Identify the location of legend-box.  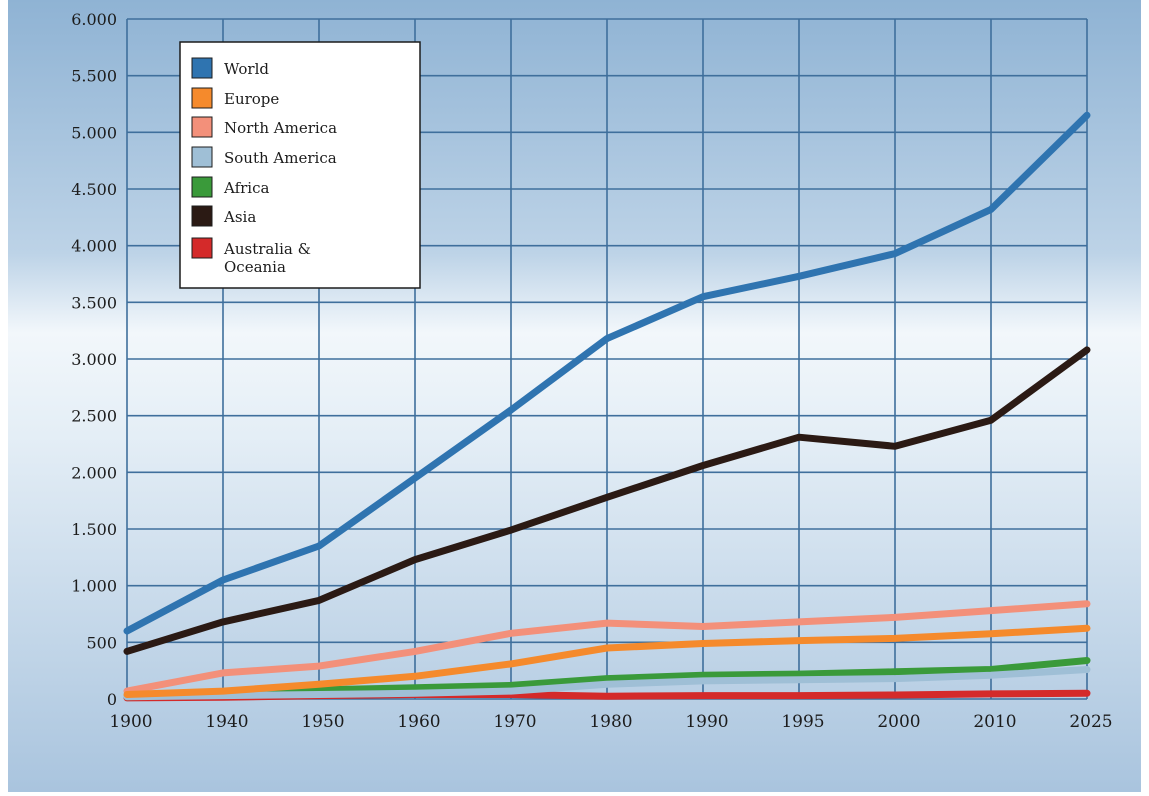
(300, 165).